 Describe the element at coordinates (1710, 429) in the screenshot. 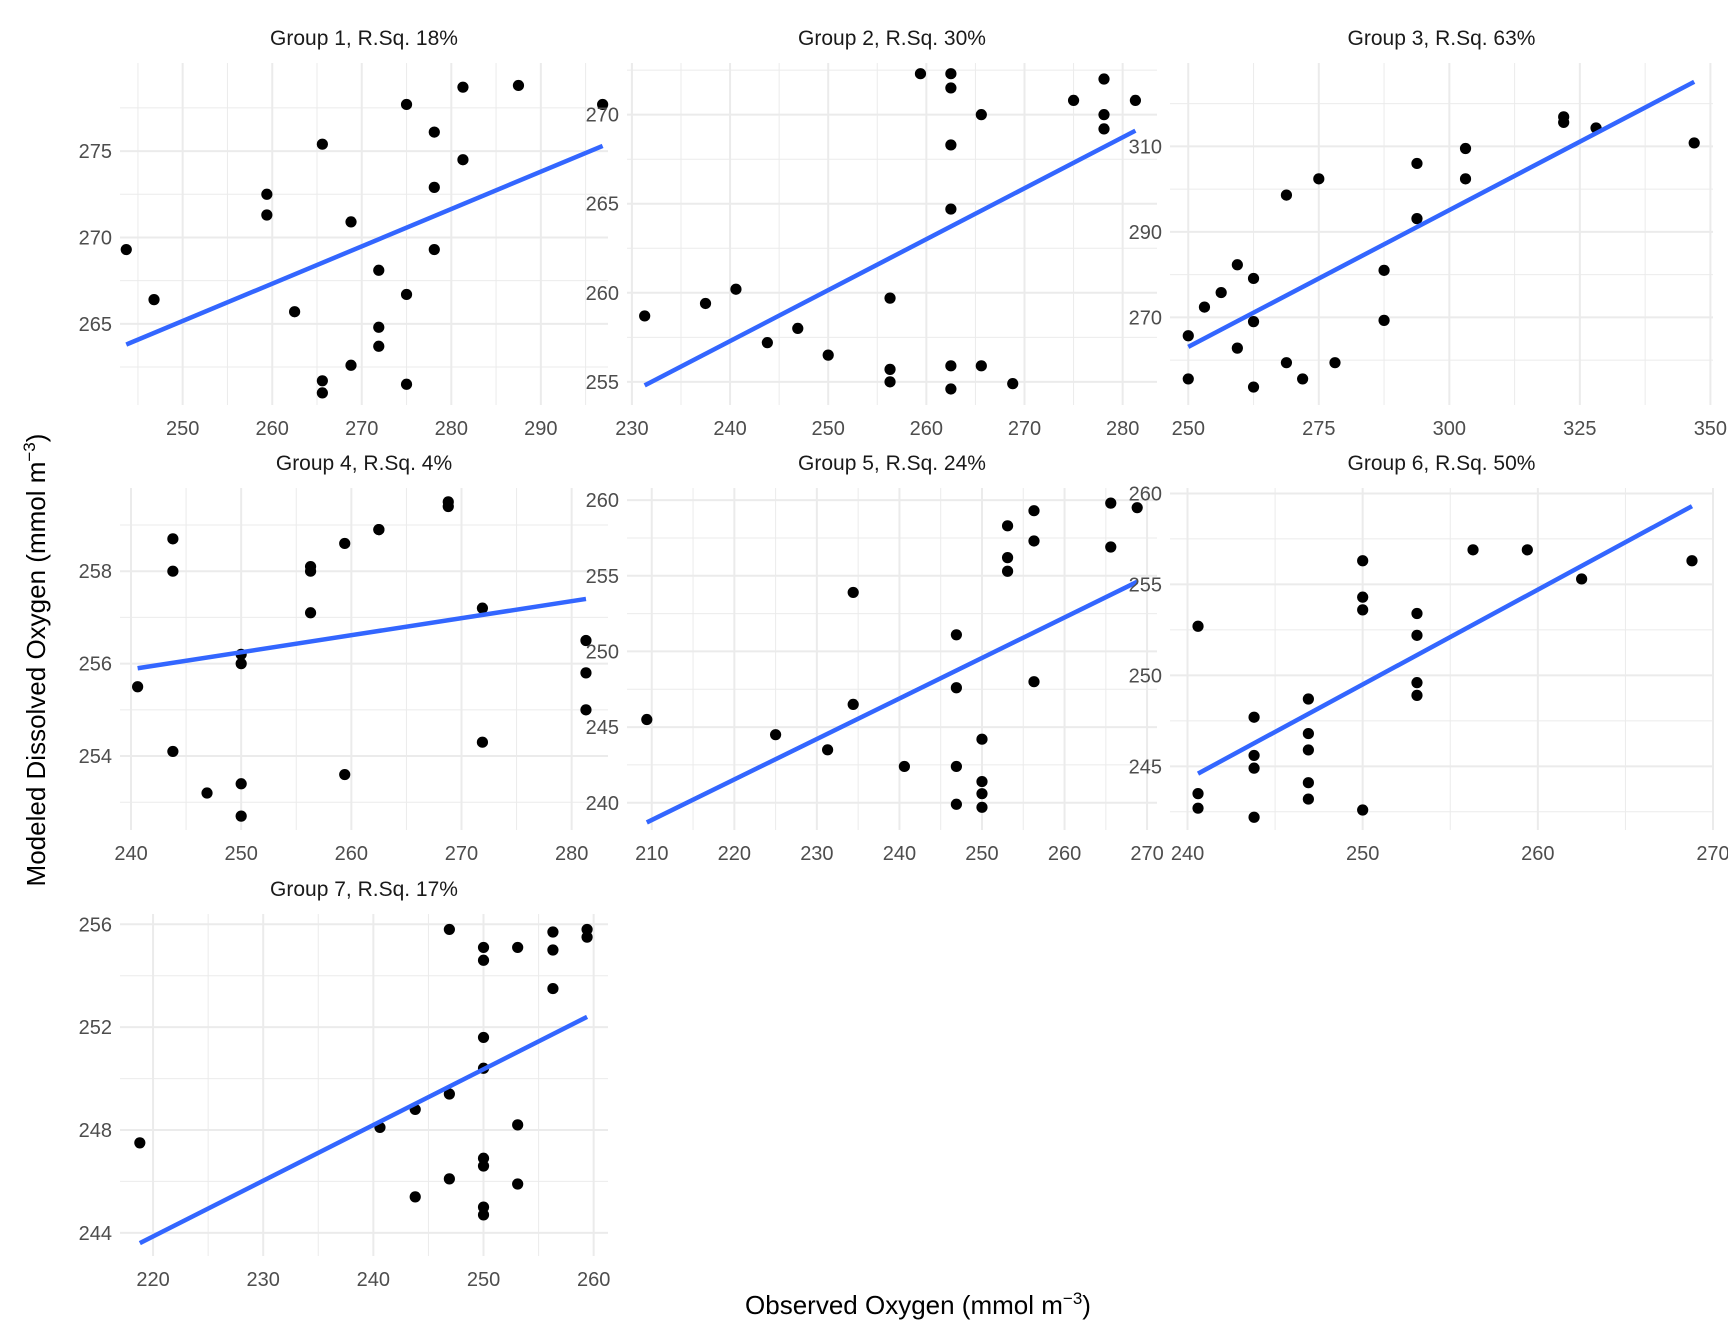

I see `x-tick-label: 350` at that location.